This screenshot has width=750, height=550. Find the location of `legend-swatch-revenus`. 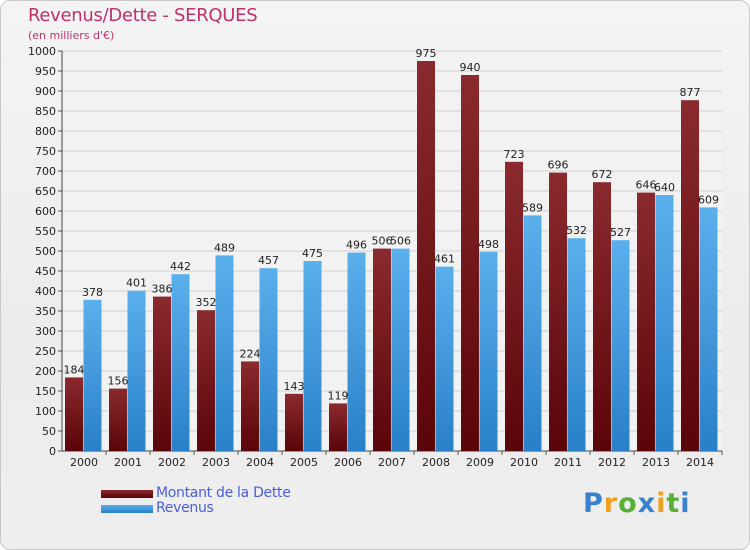

legend-swatch-revenus is located at coordinates (127, 509).